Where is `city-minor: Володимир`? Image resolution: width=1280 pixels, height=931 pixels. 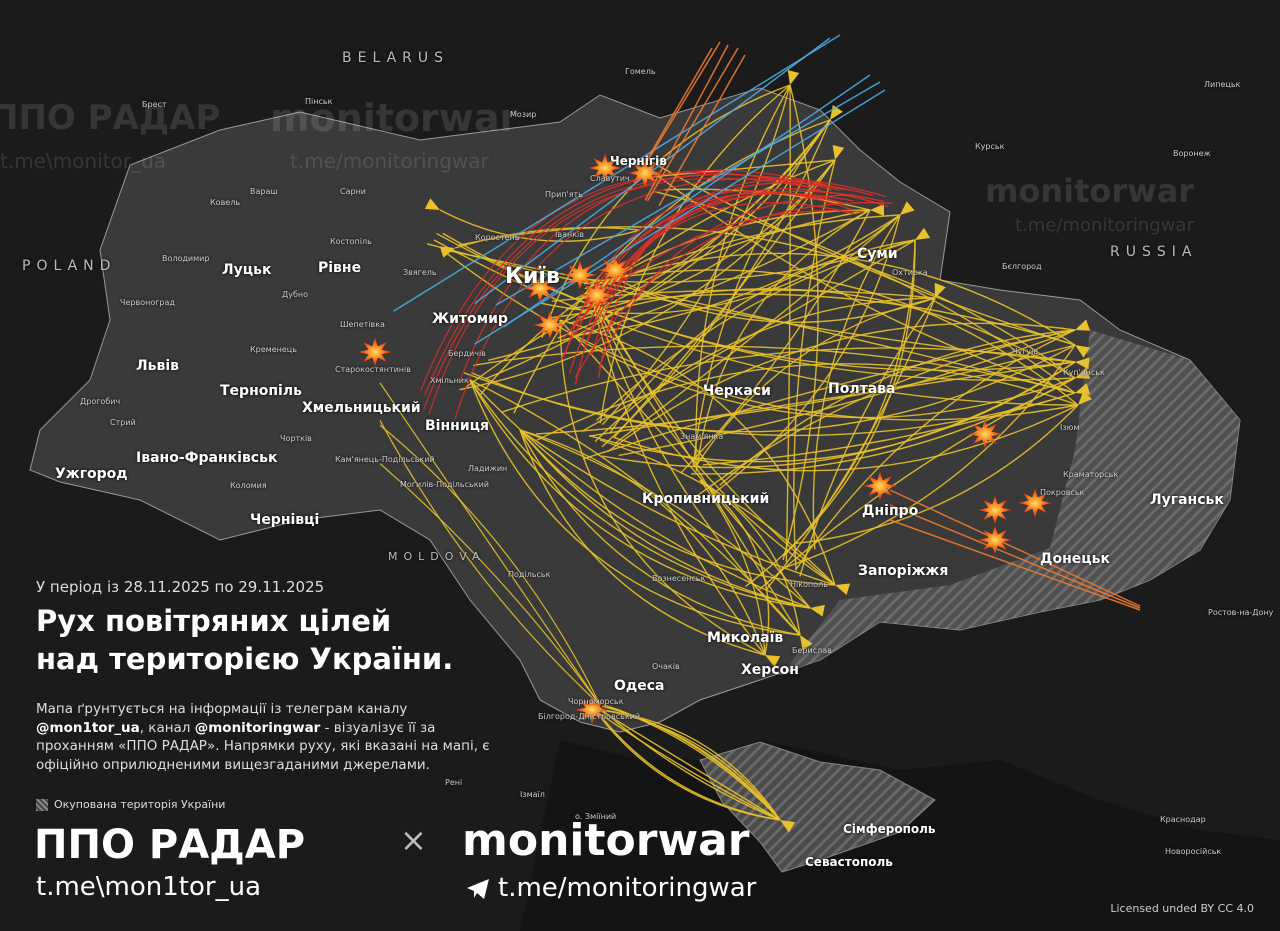
city-minor: Володимир is located at coordinates (186, 258).